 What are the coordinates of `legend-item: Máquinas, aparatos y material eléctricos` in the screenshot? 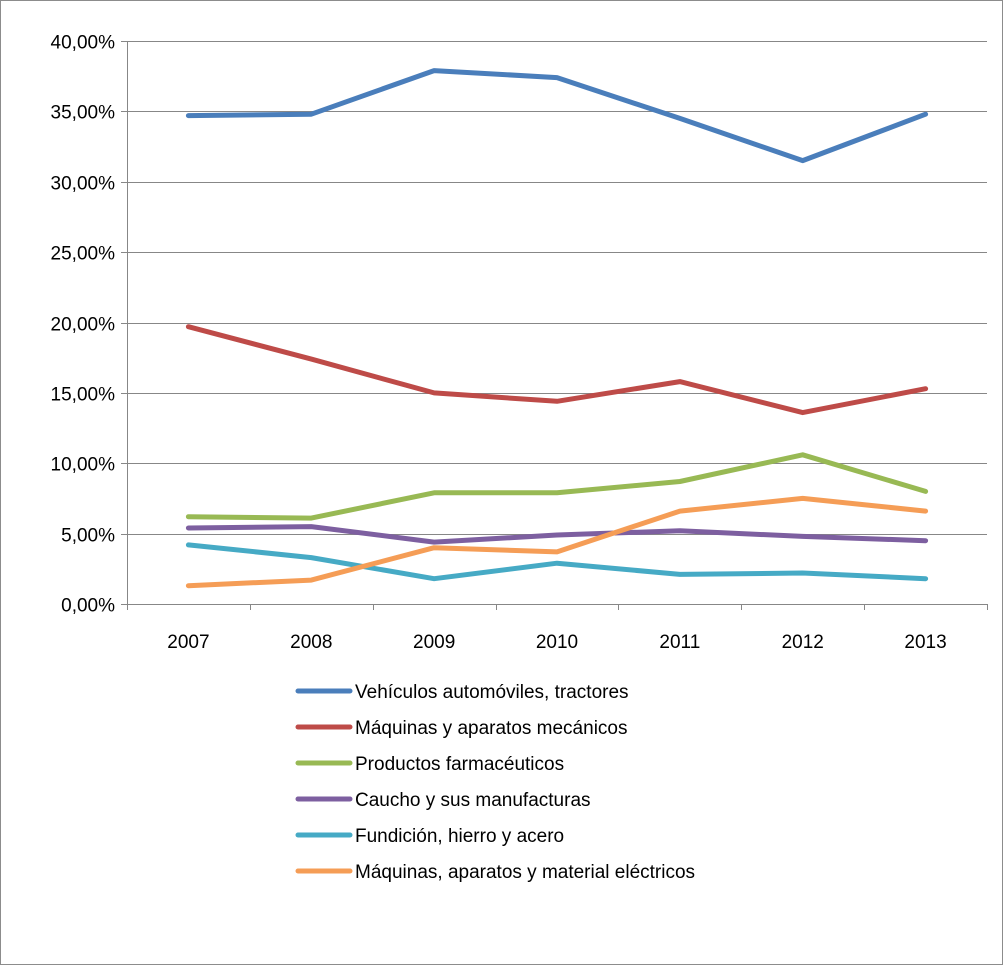 It's located at (495, 872).